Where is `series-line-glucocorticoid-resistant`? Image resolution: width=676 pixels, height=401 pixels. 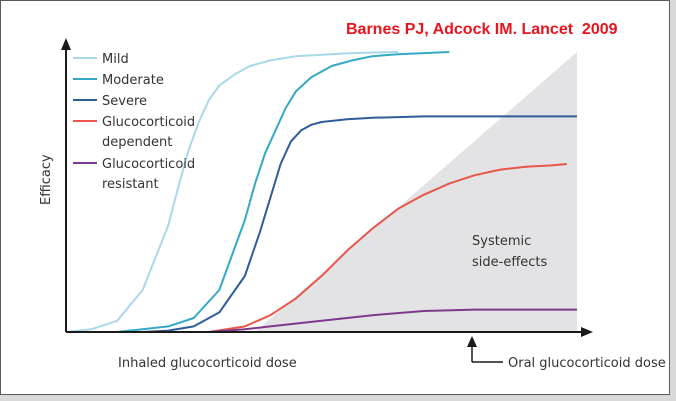
series-line-glucocorticoid-resistant is located at coordinates (393, 320).